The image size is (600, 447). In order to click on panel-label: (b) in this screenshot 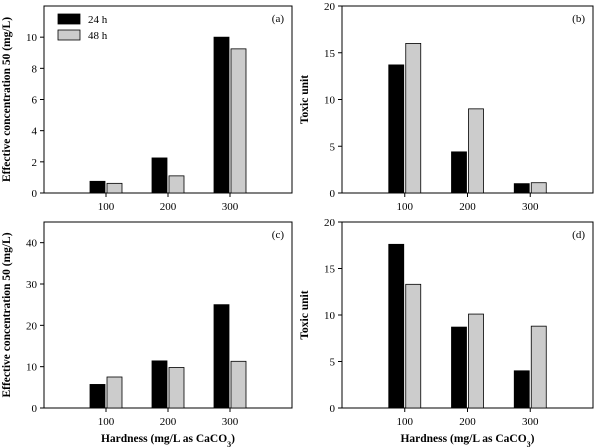, I will do `click(578, 19)`.